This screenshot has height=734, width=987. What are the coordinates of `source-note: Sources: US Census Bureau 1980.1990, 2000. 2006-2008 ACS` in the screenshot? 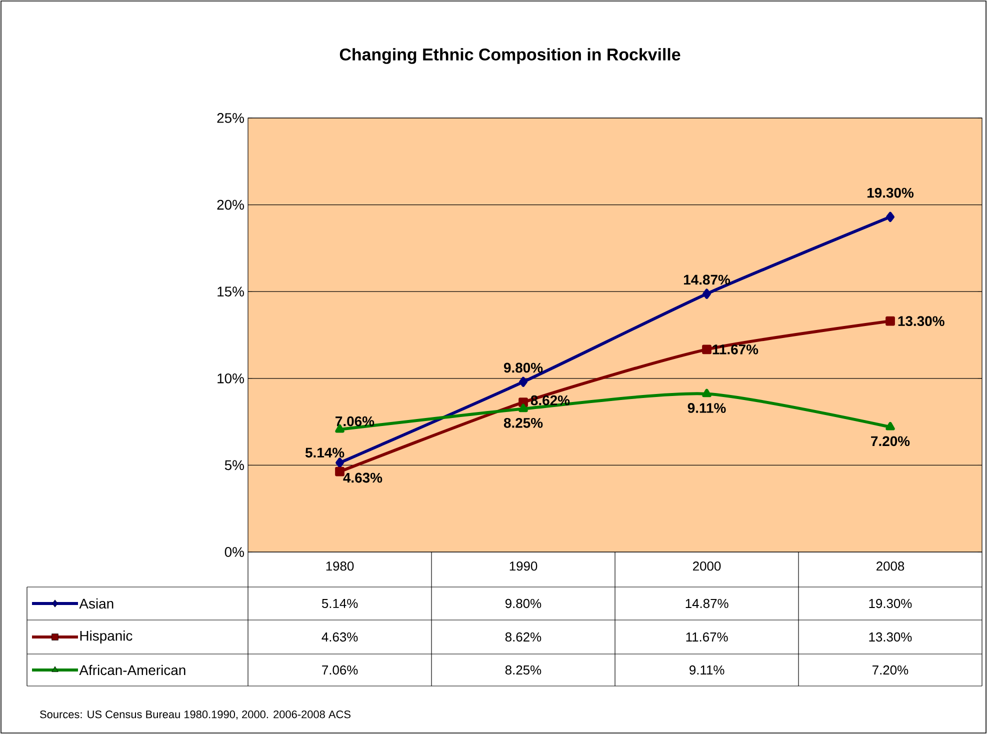 It's located at (195, 715).